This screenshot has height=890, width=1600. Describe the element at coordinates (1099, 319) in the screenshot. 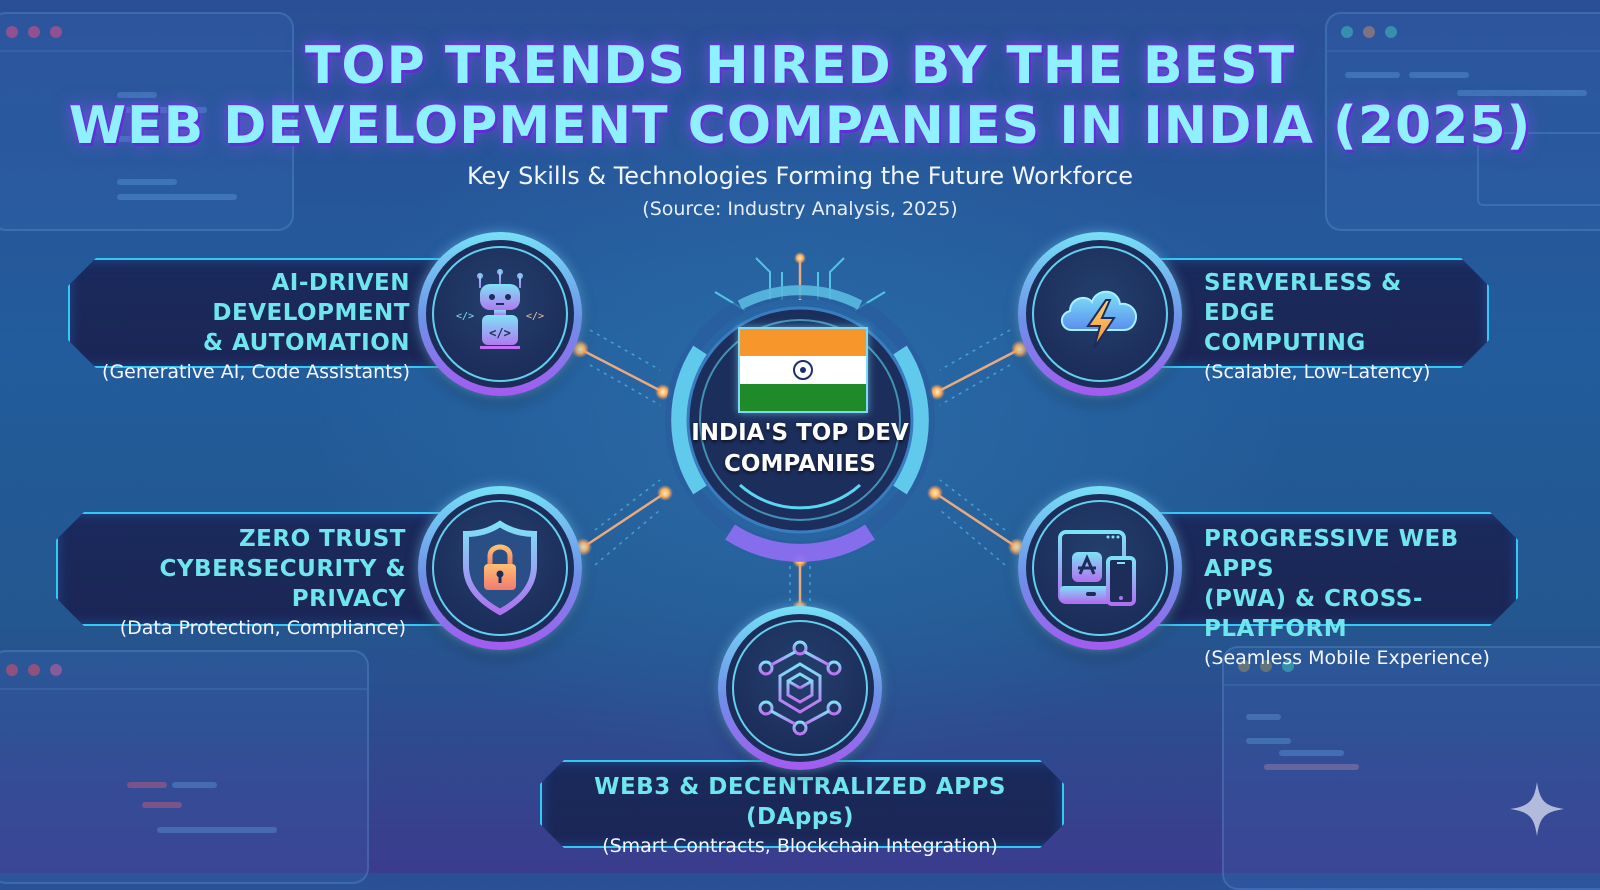

I see `cloud-lightning-icon` at that location.